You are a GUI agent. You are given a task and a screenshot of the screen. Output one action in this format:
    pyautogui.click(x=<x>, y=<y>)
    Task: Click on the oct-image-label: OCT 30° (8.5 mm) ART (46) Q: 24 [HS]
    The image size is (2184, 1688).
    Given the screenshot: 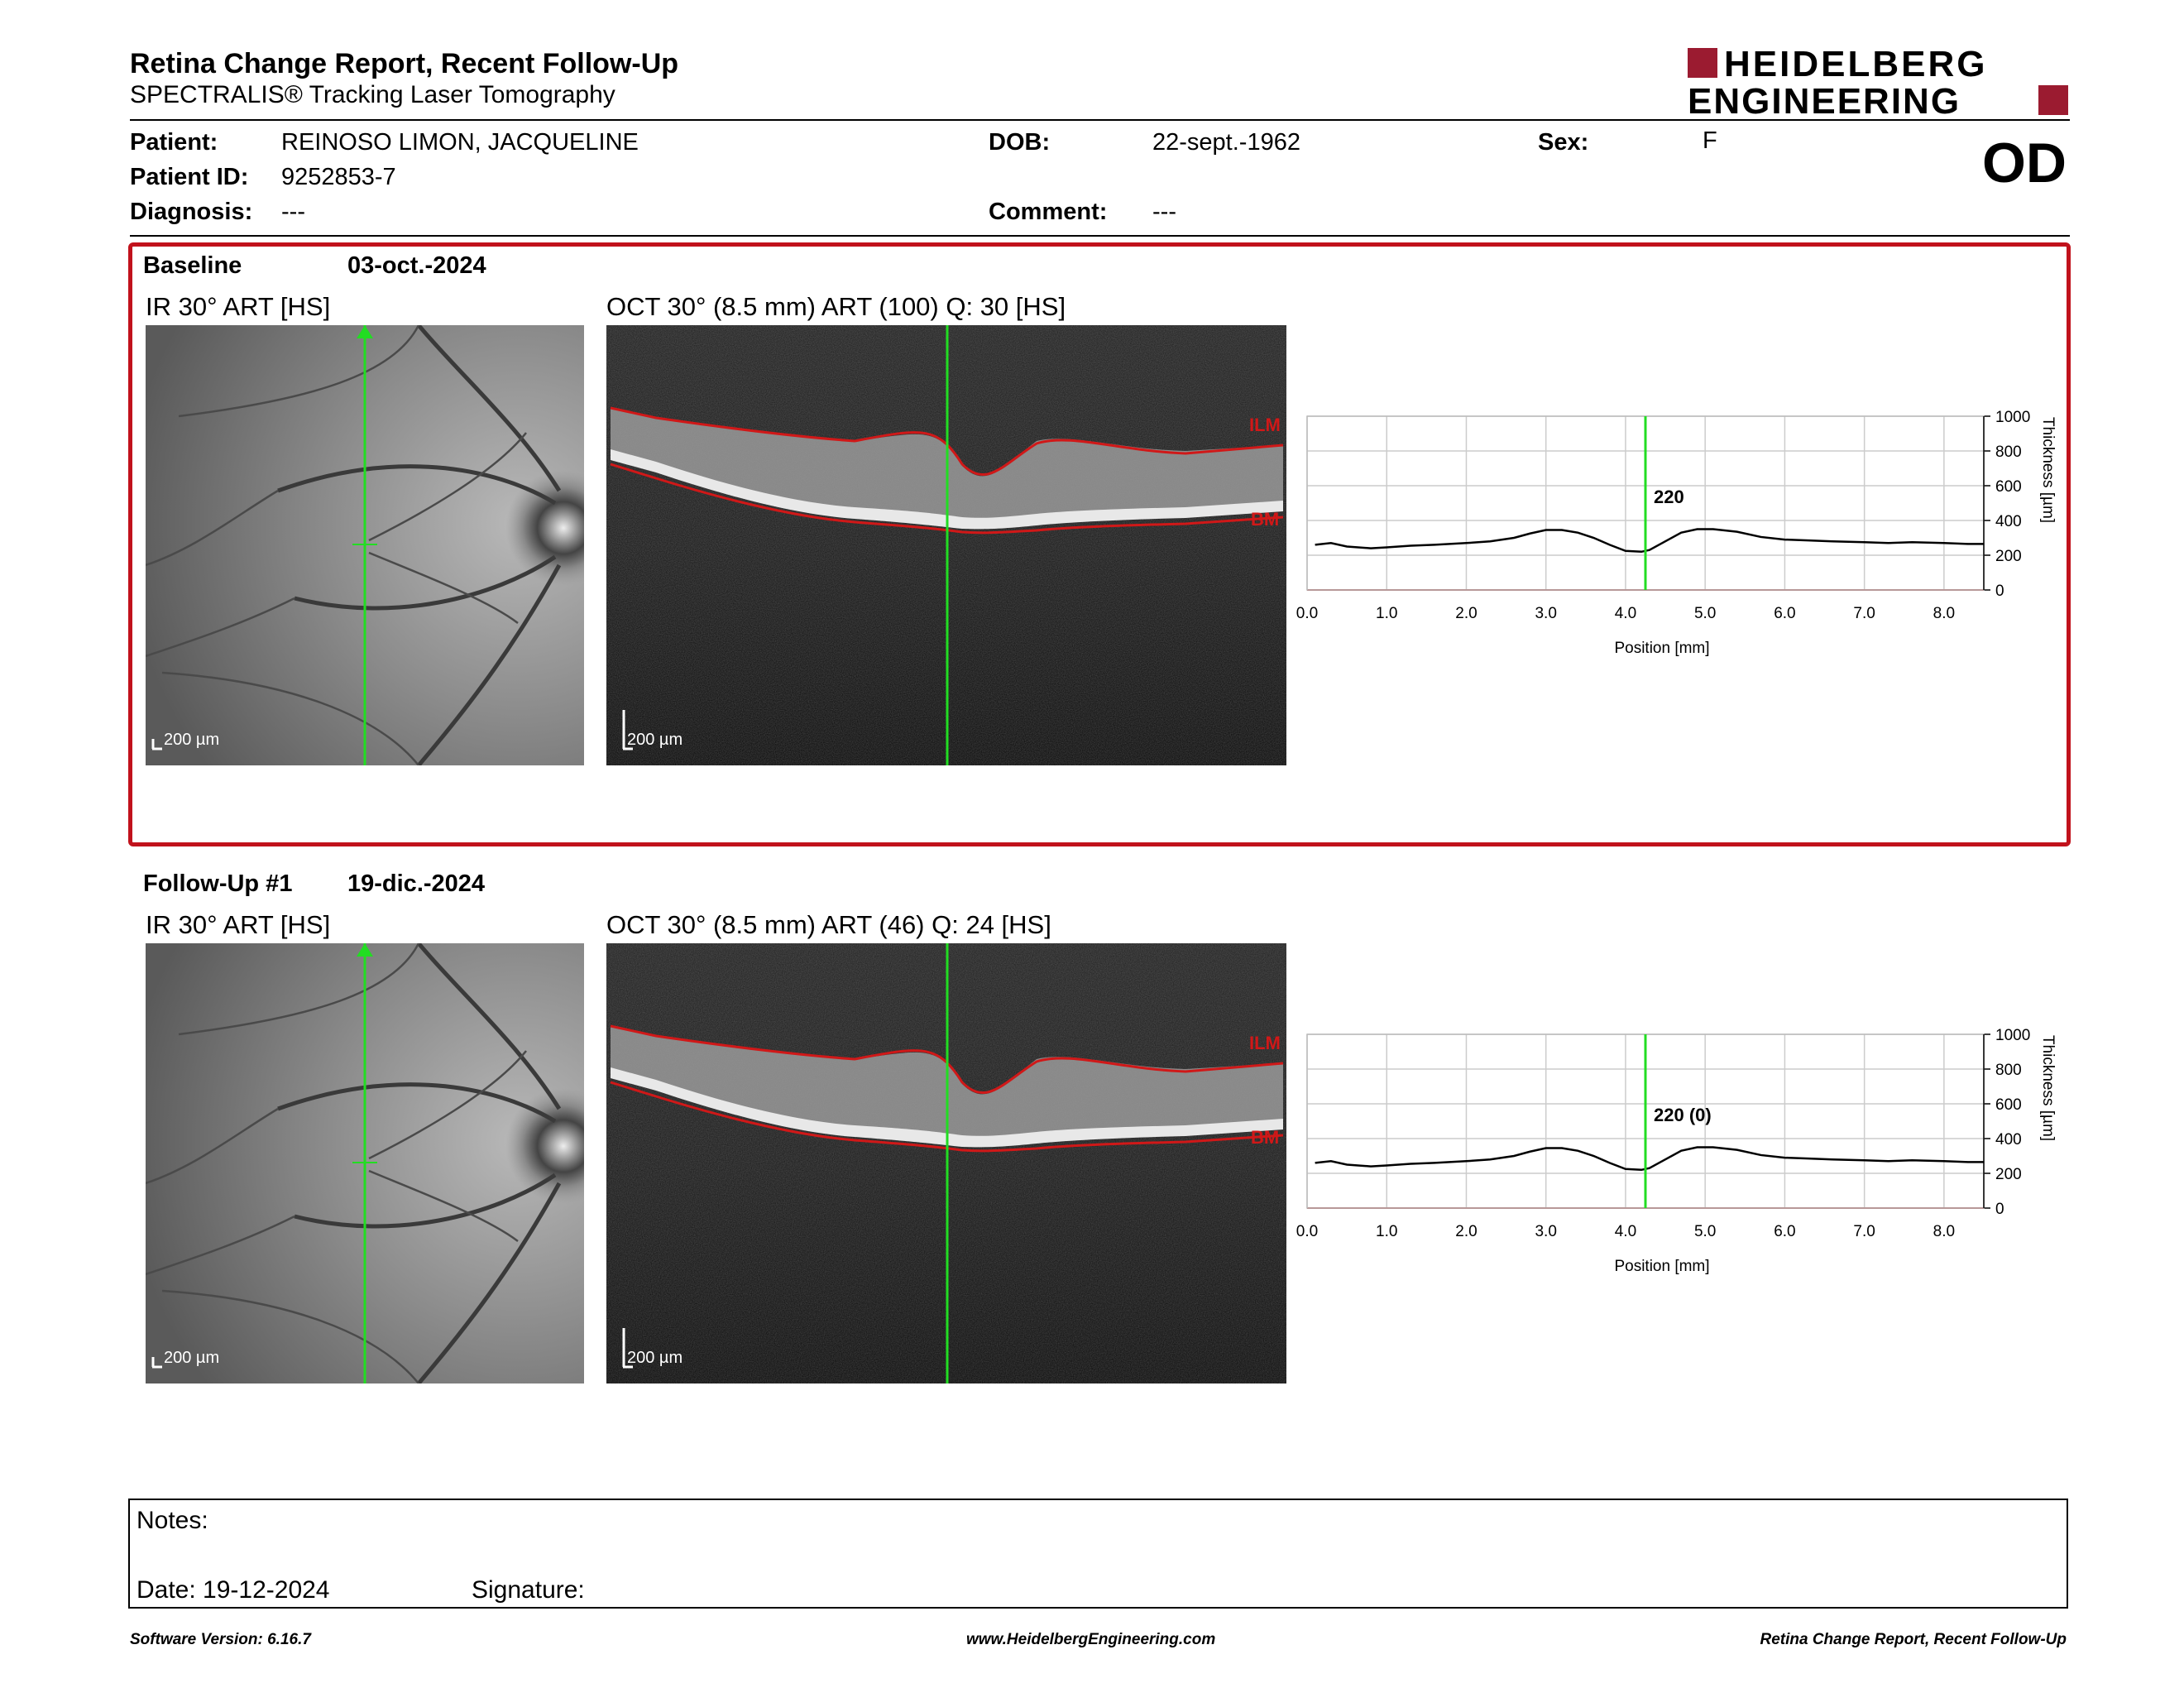 What is the action you would take?
    pyautogui.click(x=828, y=924)
    